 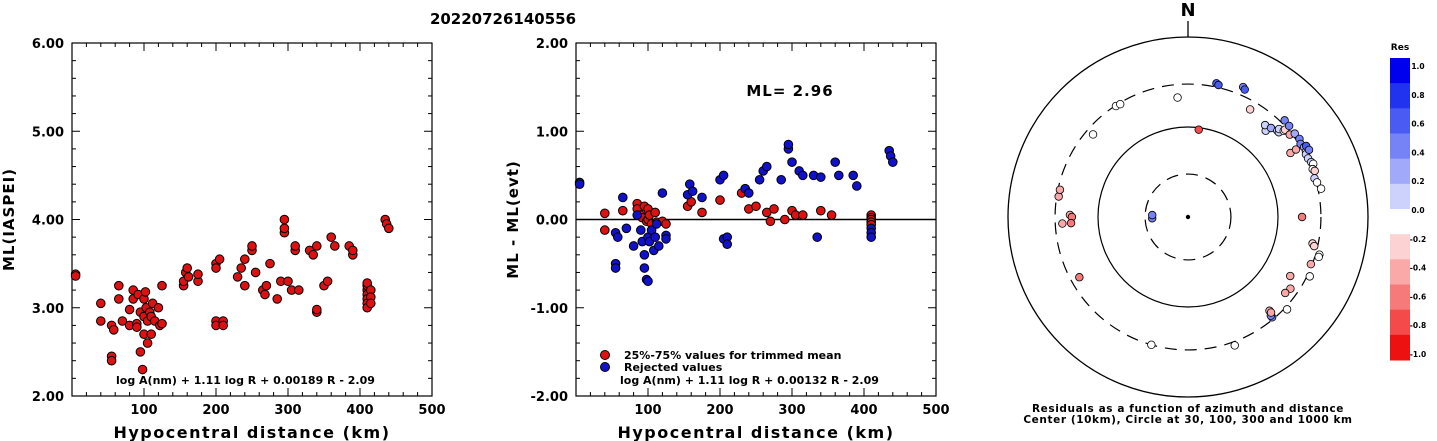 What do you see at coordinates (1187, 10) in the screenshot?
I see `north-label: N` at bounding box center [1187, 10].